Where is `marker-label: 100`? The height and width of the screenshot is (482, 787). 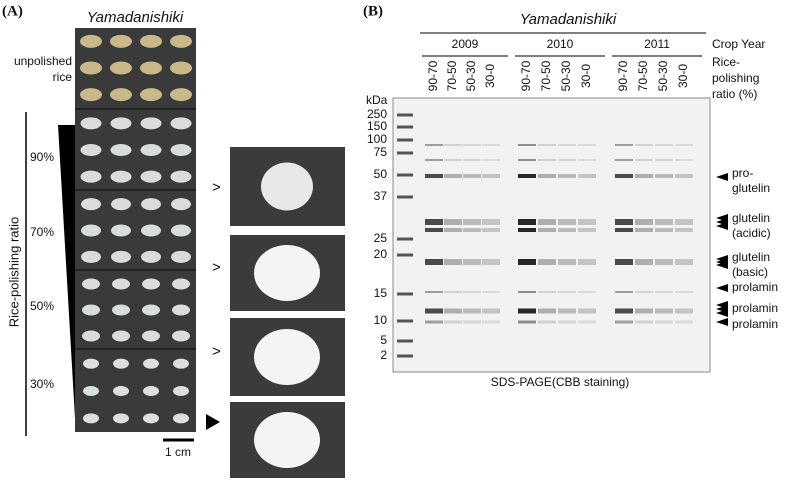
marker-label: 100 is located at coordinates (377, 139).